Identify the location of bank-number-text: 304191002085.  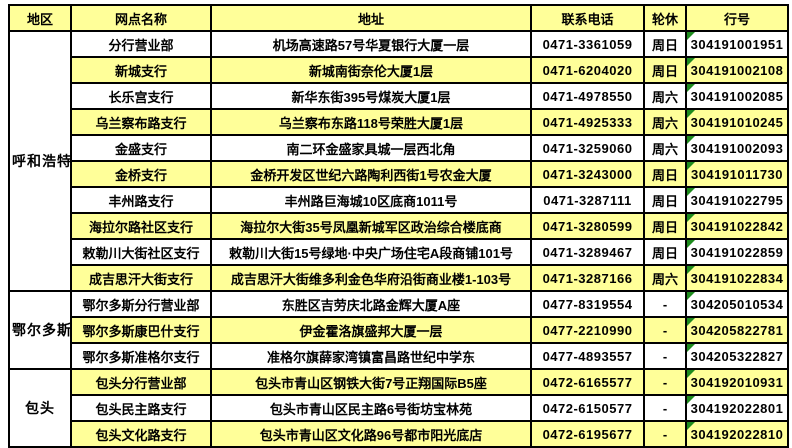
(737, 96).